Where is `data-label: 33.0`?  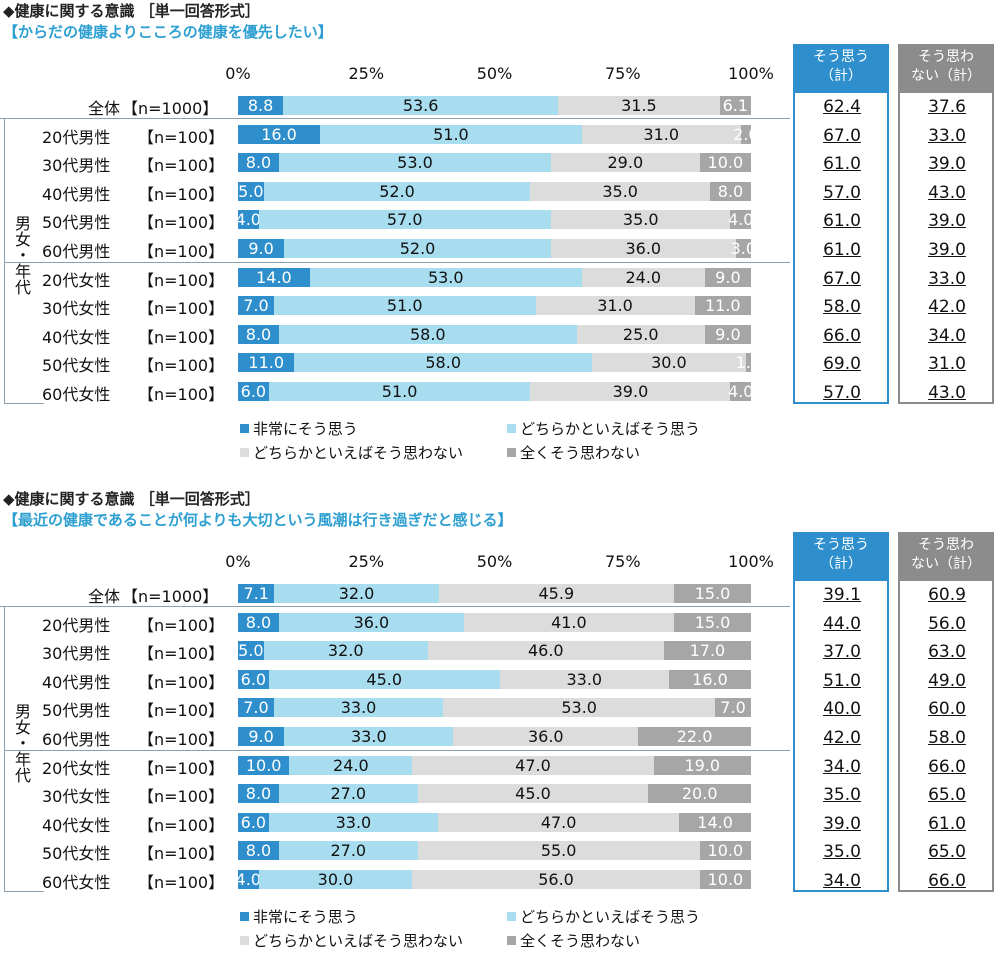
data-label: 33.0 is located at coordinates (358, 708).